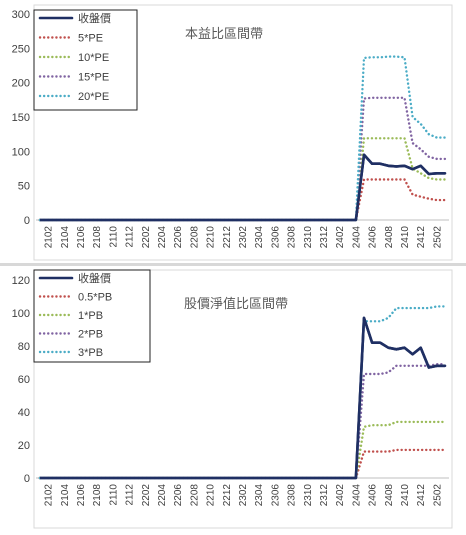 This screenshot has height=535, width=466. Describe the element at coordinates (21, 84) in the screenshot. I see `y-tick-label: 200` at that location.